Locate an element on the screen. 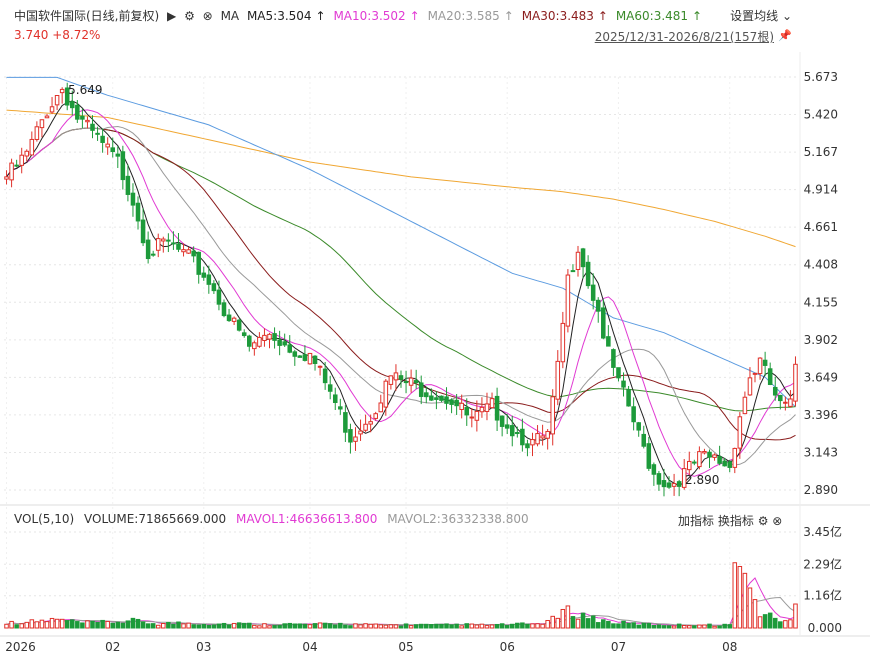 The image size is (870, 653). price-tick-label: 4.408 is located at coordinates (821, 265).